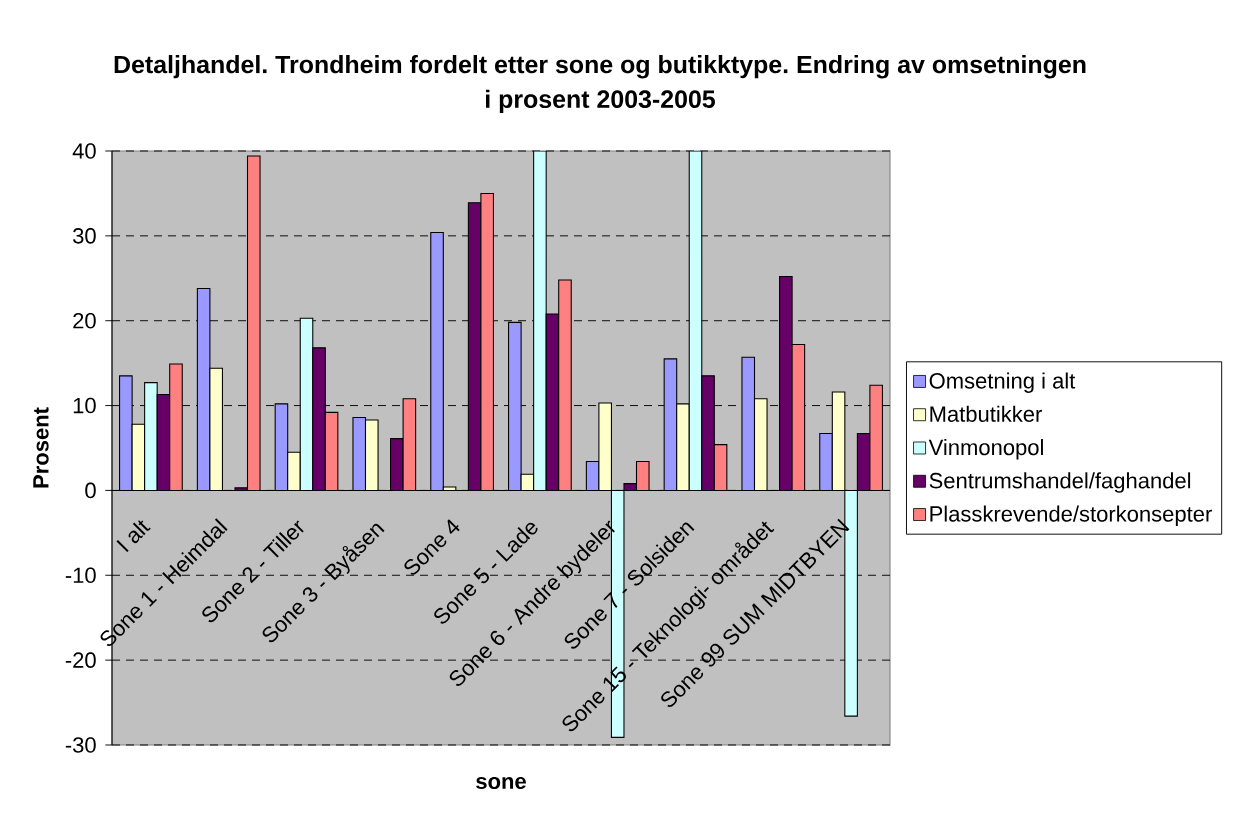 This screenshot has width=1238, height=813. What do you see at coordinates (90, 490) in the screenshot?
I see `y-tick-label: 0` at bounding box center [90, 490].